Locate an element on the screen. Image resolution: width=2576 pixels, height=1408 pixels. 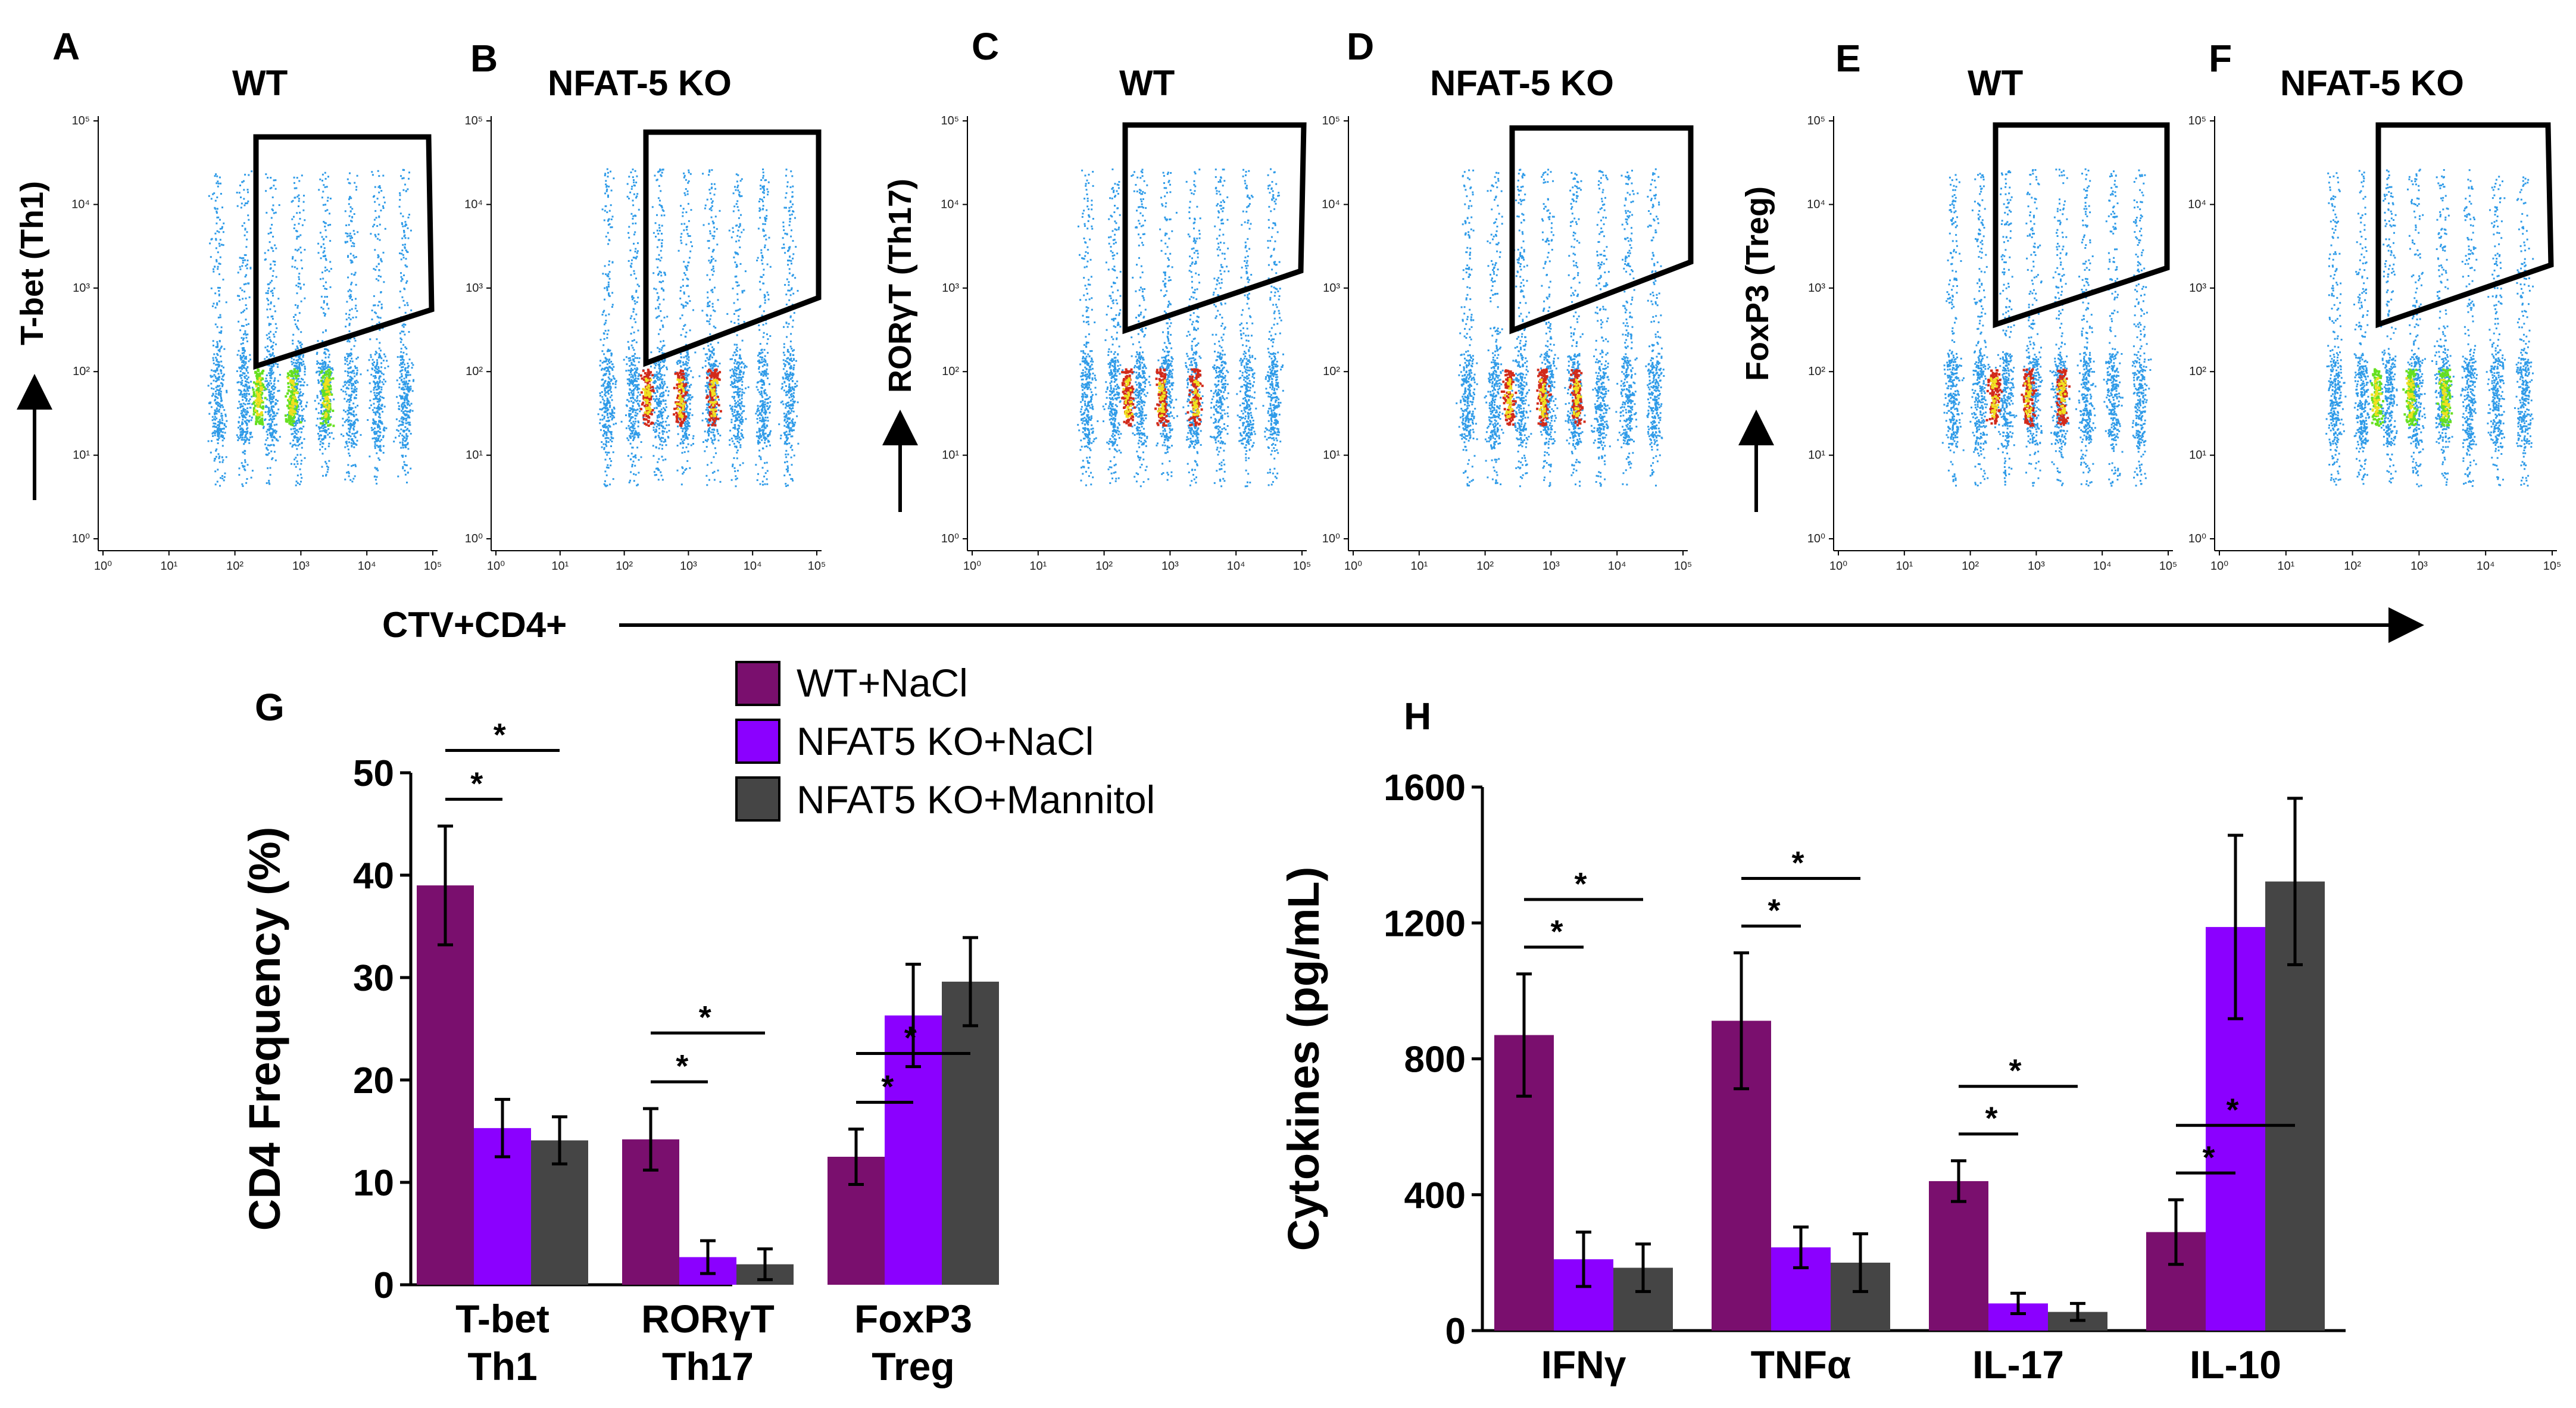
legend-label-wt-nacl: WT+NaCl is located at coordinates (882, 683).